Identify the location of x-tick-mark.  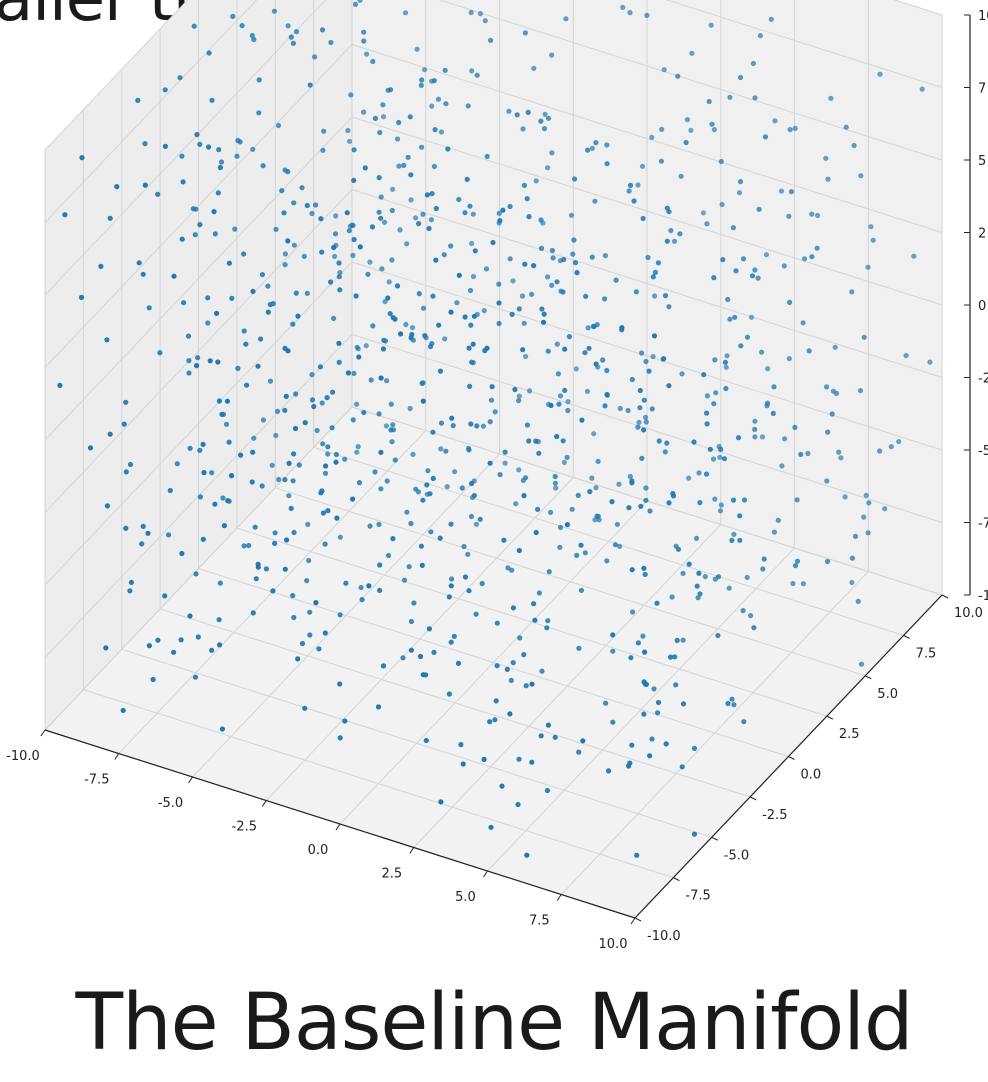
(43, 733).